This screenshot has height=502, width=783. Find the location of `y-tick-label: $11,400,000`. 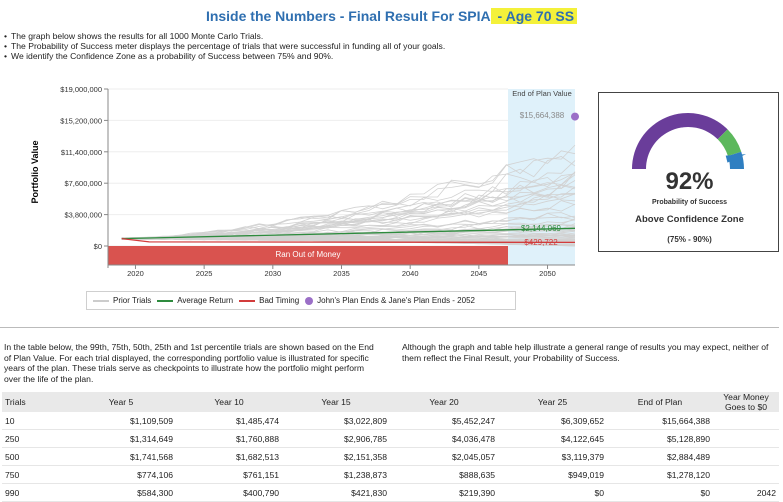

y-tick-label: $11,400,000 is located at coordinates (81, 152).